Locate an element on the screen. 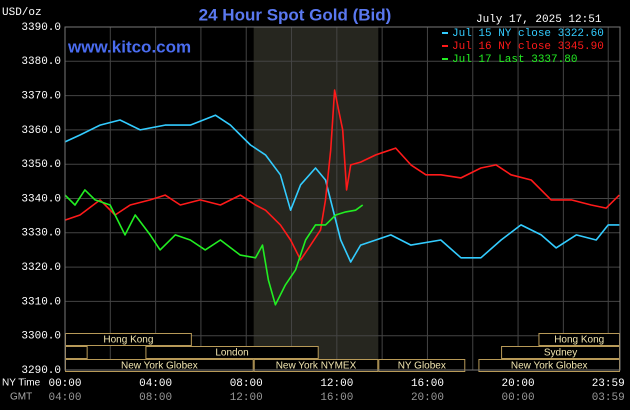 The height and width of the screenshot is (410, 630). session-label: NY Globex is located at coordinates (422, 366).